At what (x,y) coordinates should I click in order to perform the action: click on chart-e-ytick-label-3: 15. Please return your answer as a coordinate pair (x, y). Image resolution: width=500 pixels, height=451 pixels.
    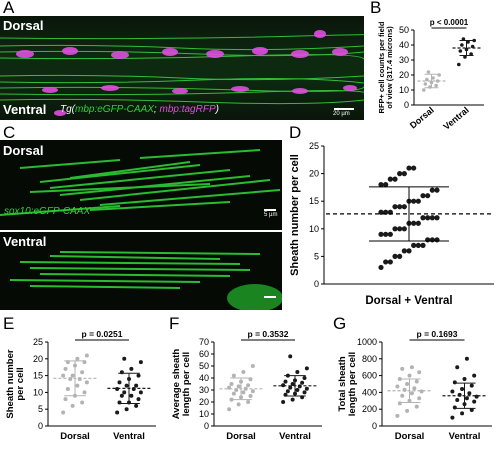
    Looking at the image, I should click on (38, 376).